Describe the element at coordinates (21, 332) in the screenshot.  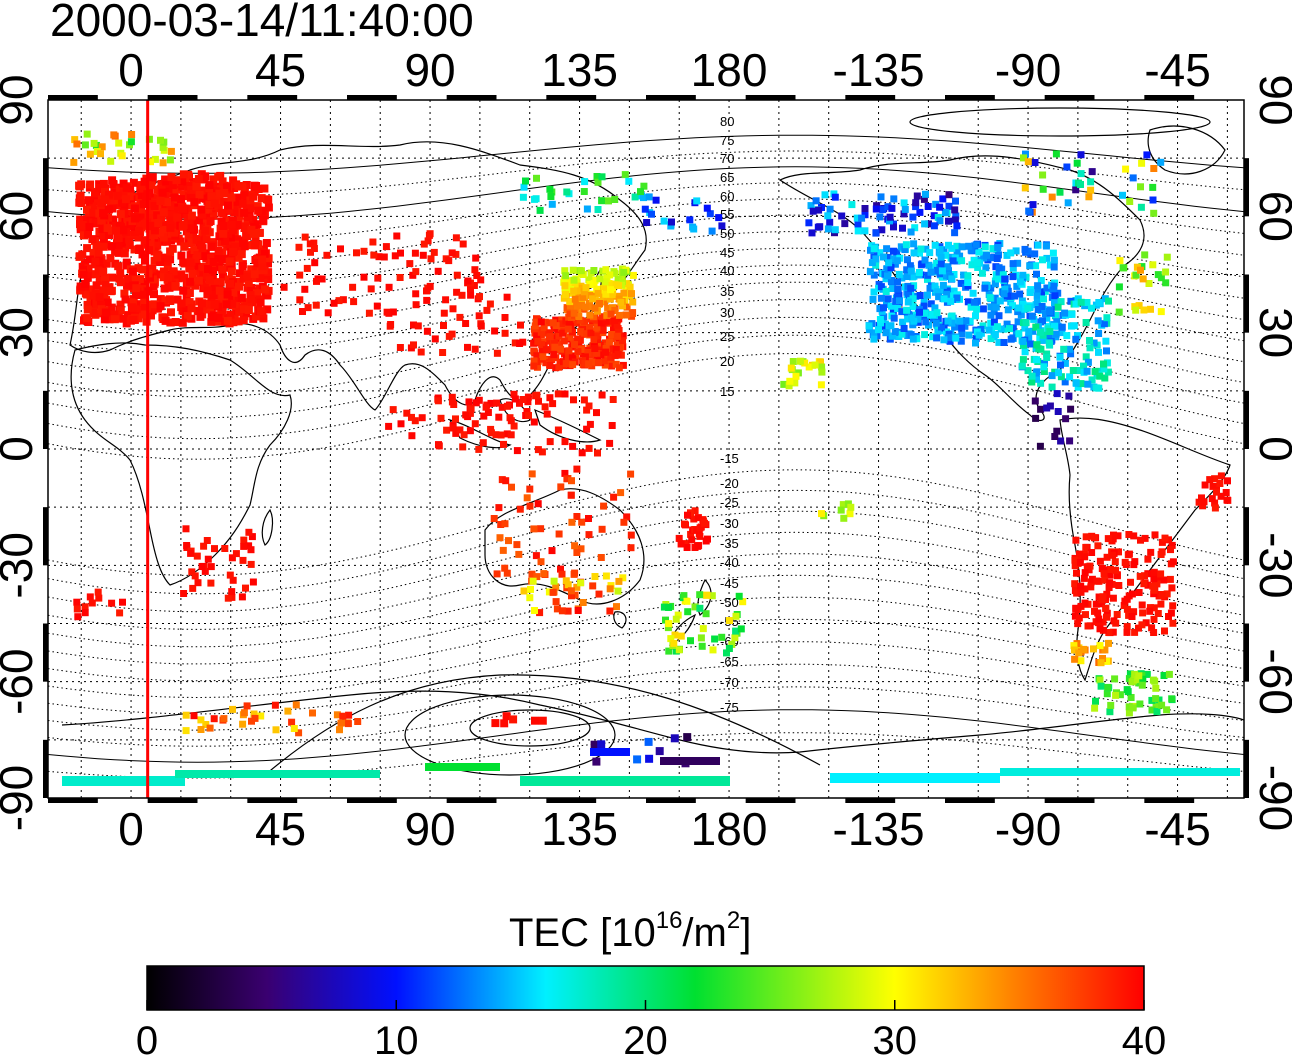
I see `latitude-tick-label: 30` at that location.